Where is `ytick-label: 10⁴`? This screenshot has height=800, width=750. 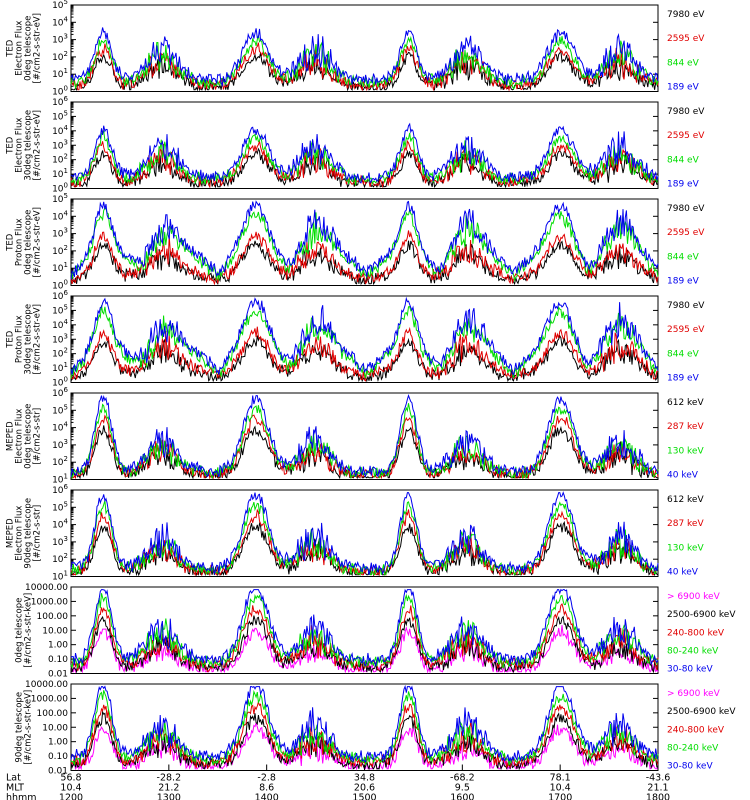 ytick-label: 10⁴ is located at coordinates (60, 427).